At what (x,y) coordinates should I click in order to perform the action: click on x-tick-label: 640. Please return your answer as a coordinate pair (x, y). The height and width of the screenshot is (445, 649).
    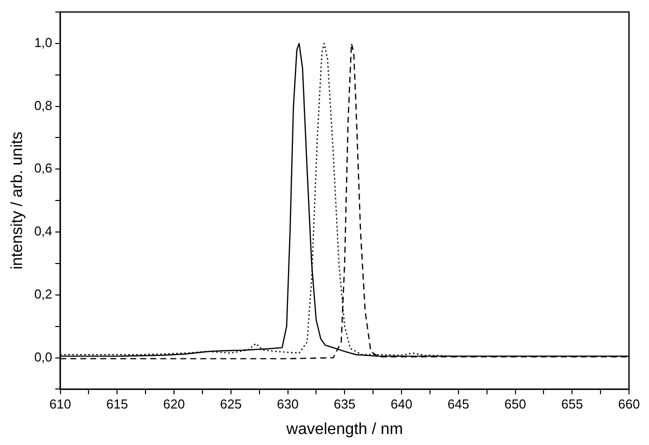
    Looking at the image, I should click on (401, 404).